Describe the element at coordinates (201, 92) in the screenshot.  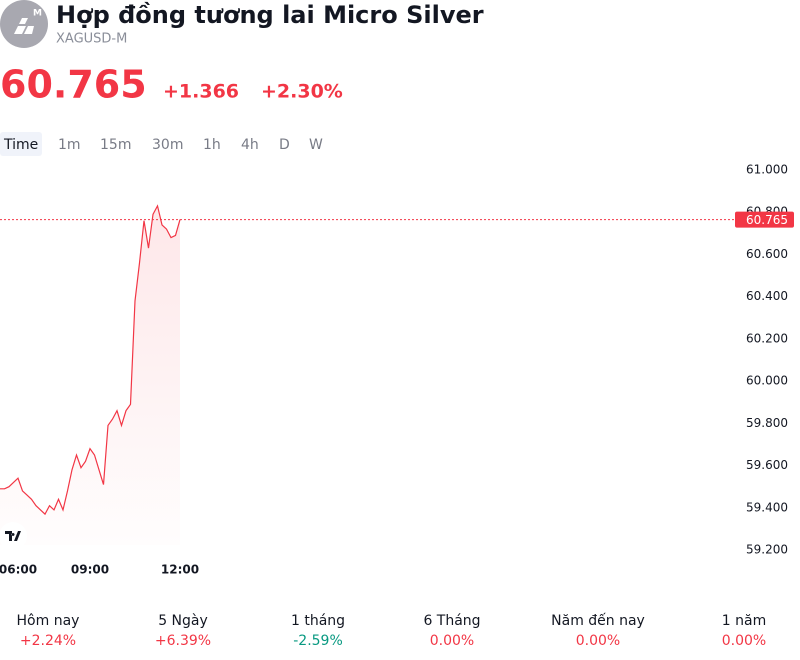
I see `price-change: +1.366` at that location.